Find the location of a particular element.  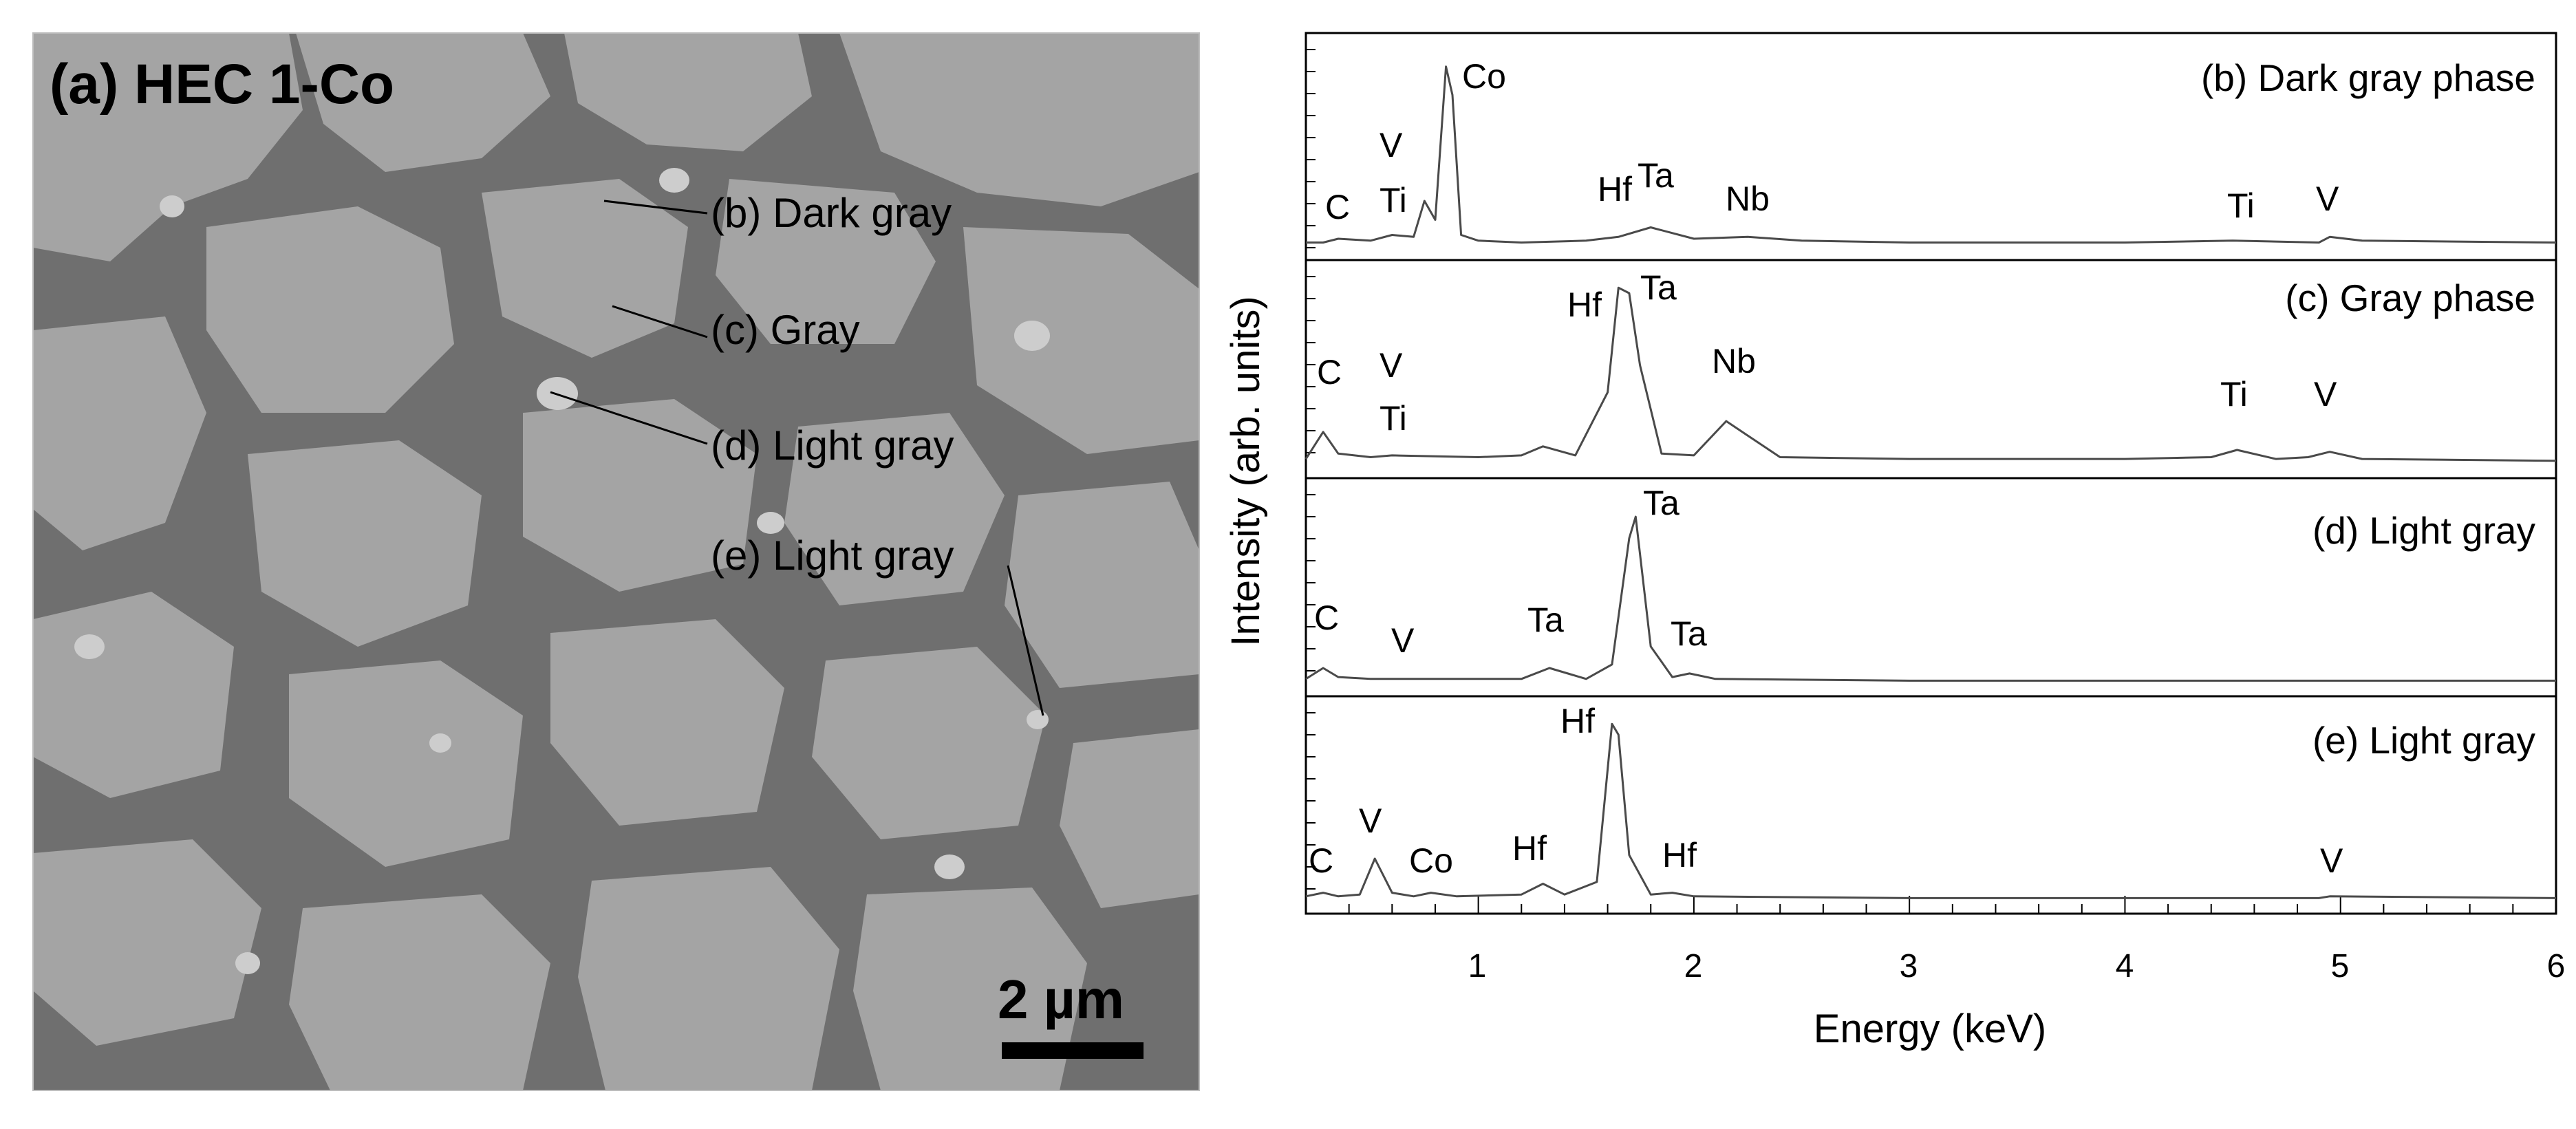

peak-b-Ta: Ta is located at coordinates (1656, 175).